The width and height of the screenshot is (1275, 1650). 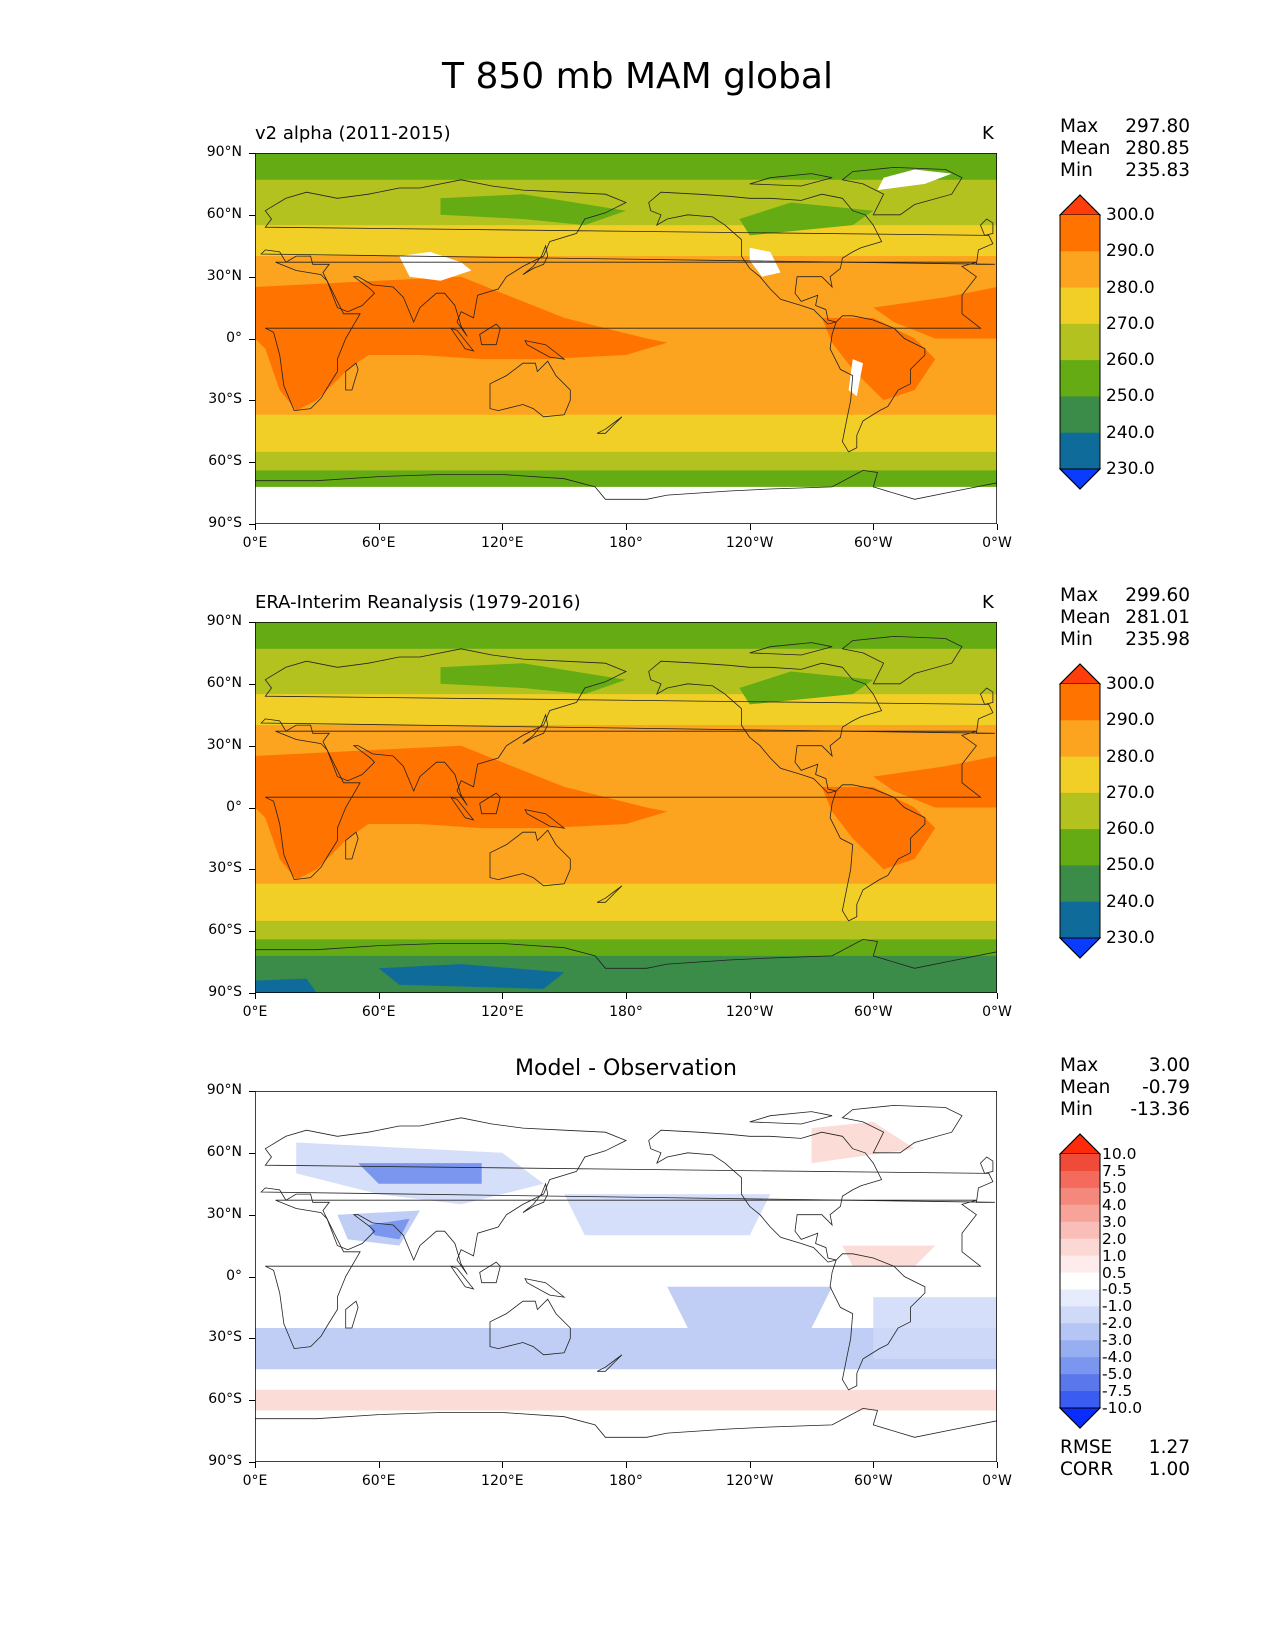 I want to click on colorbar-label: 3.0, so click(x=1114, y=1221).